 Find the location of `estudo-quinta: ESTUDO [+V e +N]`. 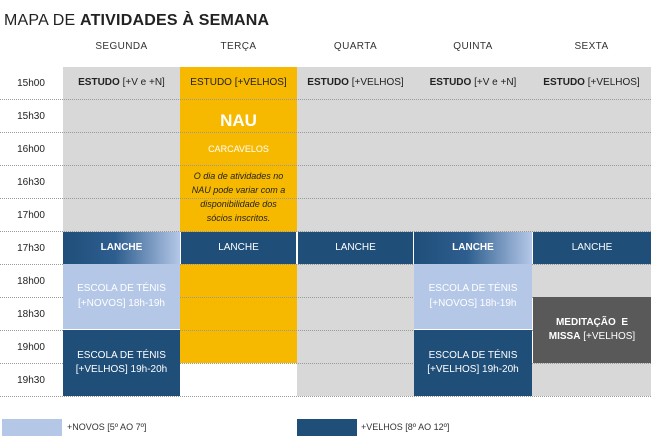

estudo-quinta: ESTUDO [+V e +N] is located at coordinates (473, 83).